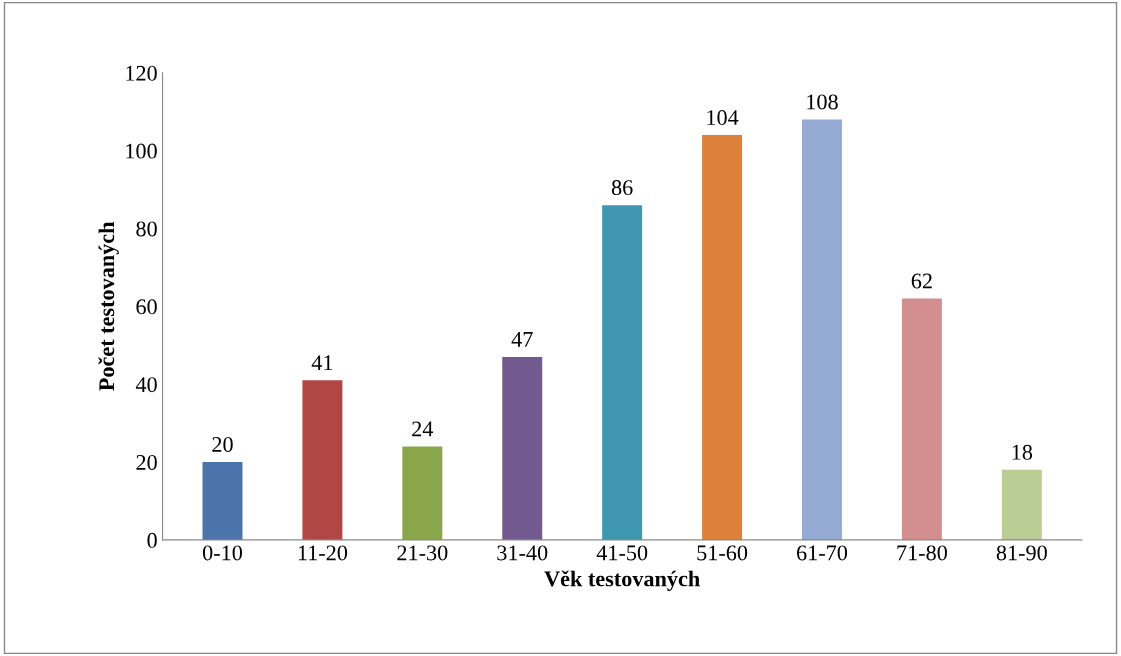 The width and height of the screenshot is (1121, 656). What do you see at coordinates (622, 580) in the screenshot?
I see `x-axis-title: Věk testovaných` at bounding box center [622, 580].